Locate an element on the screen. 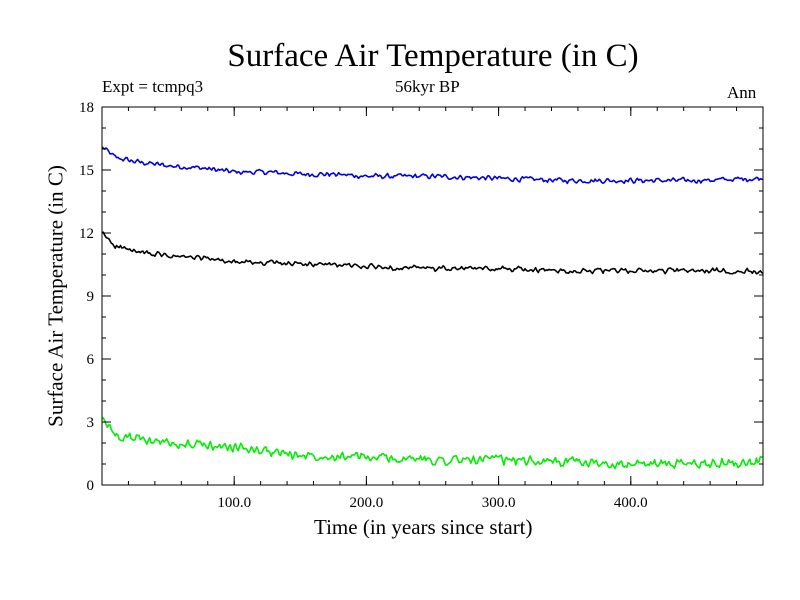 The height and width of the screenshot is (600, 800). y-tick-label: 12 is located at coordinates (86, 234).